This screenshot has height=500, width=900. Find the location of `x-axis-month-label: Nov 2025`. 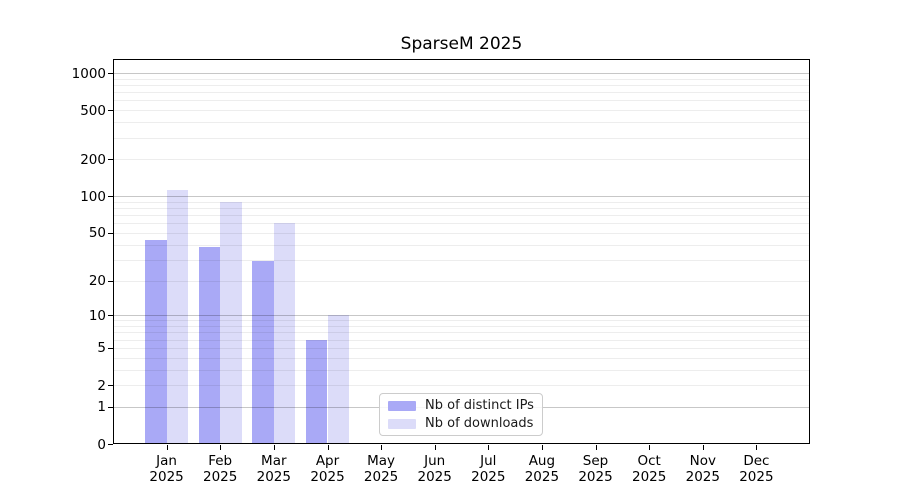

x-axis-month-label: Nov 2025 is located at coordinates (702, 469).